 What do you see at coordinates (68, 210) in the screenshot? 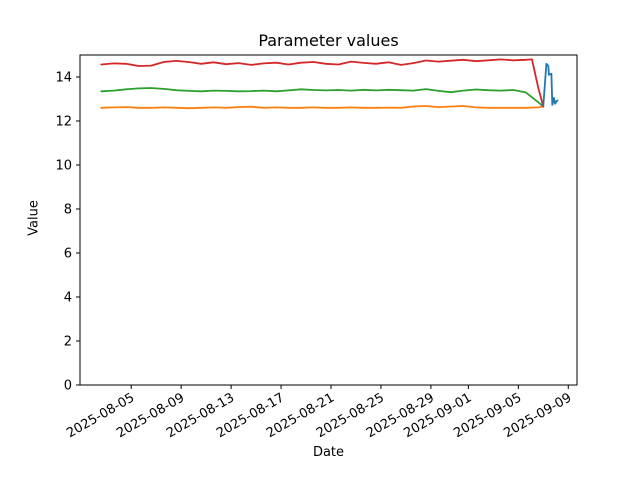
I see `y-tick-label: 8` at bounding box center [68, 210].